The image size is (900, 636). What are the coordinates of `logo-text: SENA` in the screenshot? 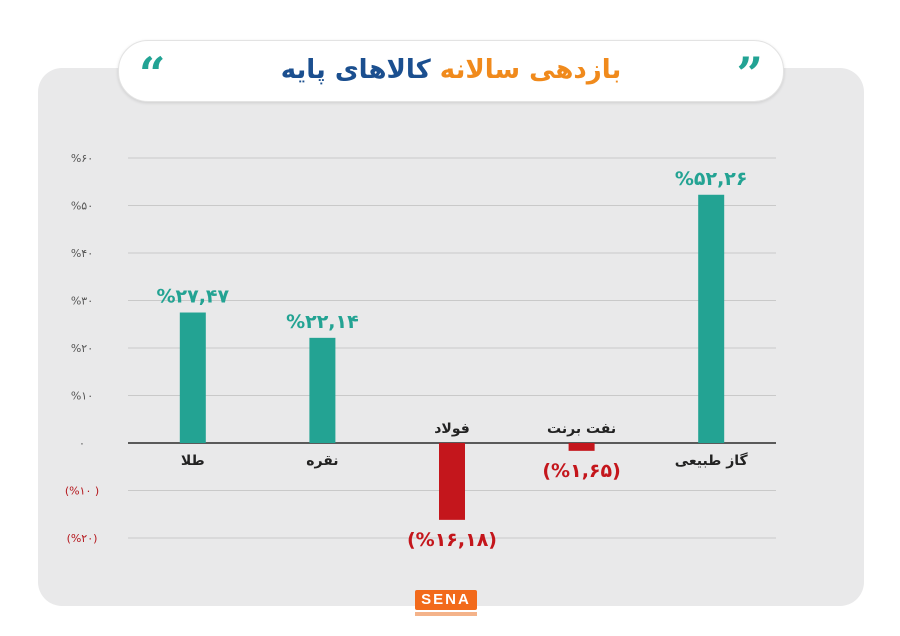 It's located at (446, 600).